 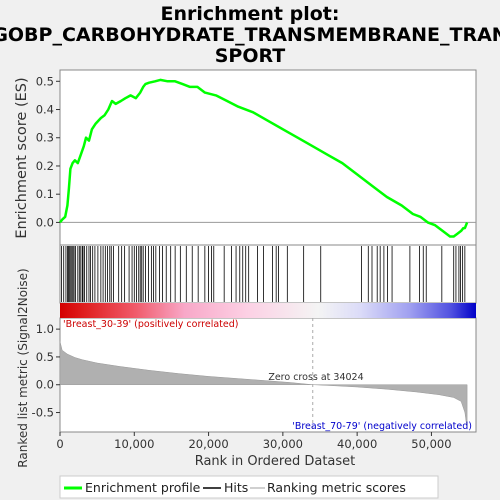 I want to click on x-tick-label: 0, so click(x=59, y=444).